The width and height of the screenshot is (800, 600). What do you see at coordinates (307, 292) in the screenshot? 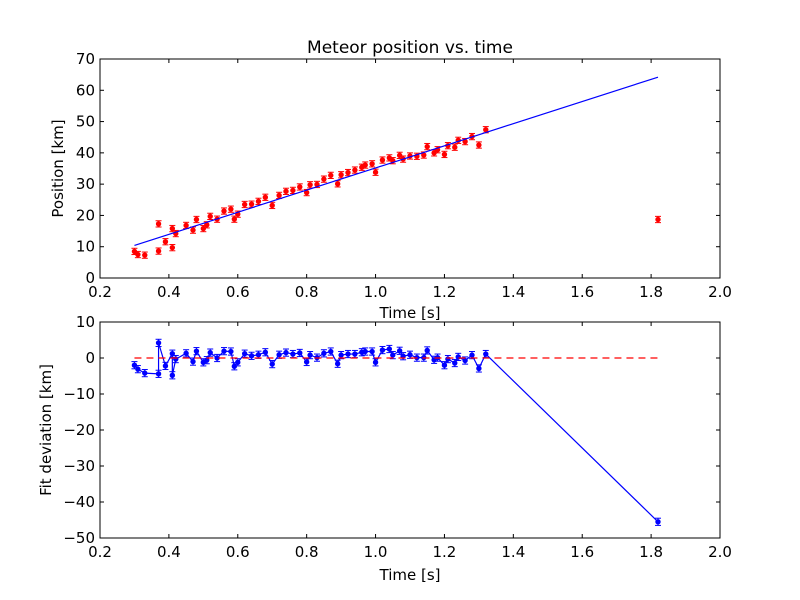
I see `x-tick-label: 0.8` at bounding box center [307, 292].